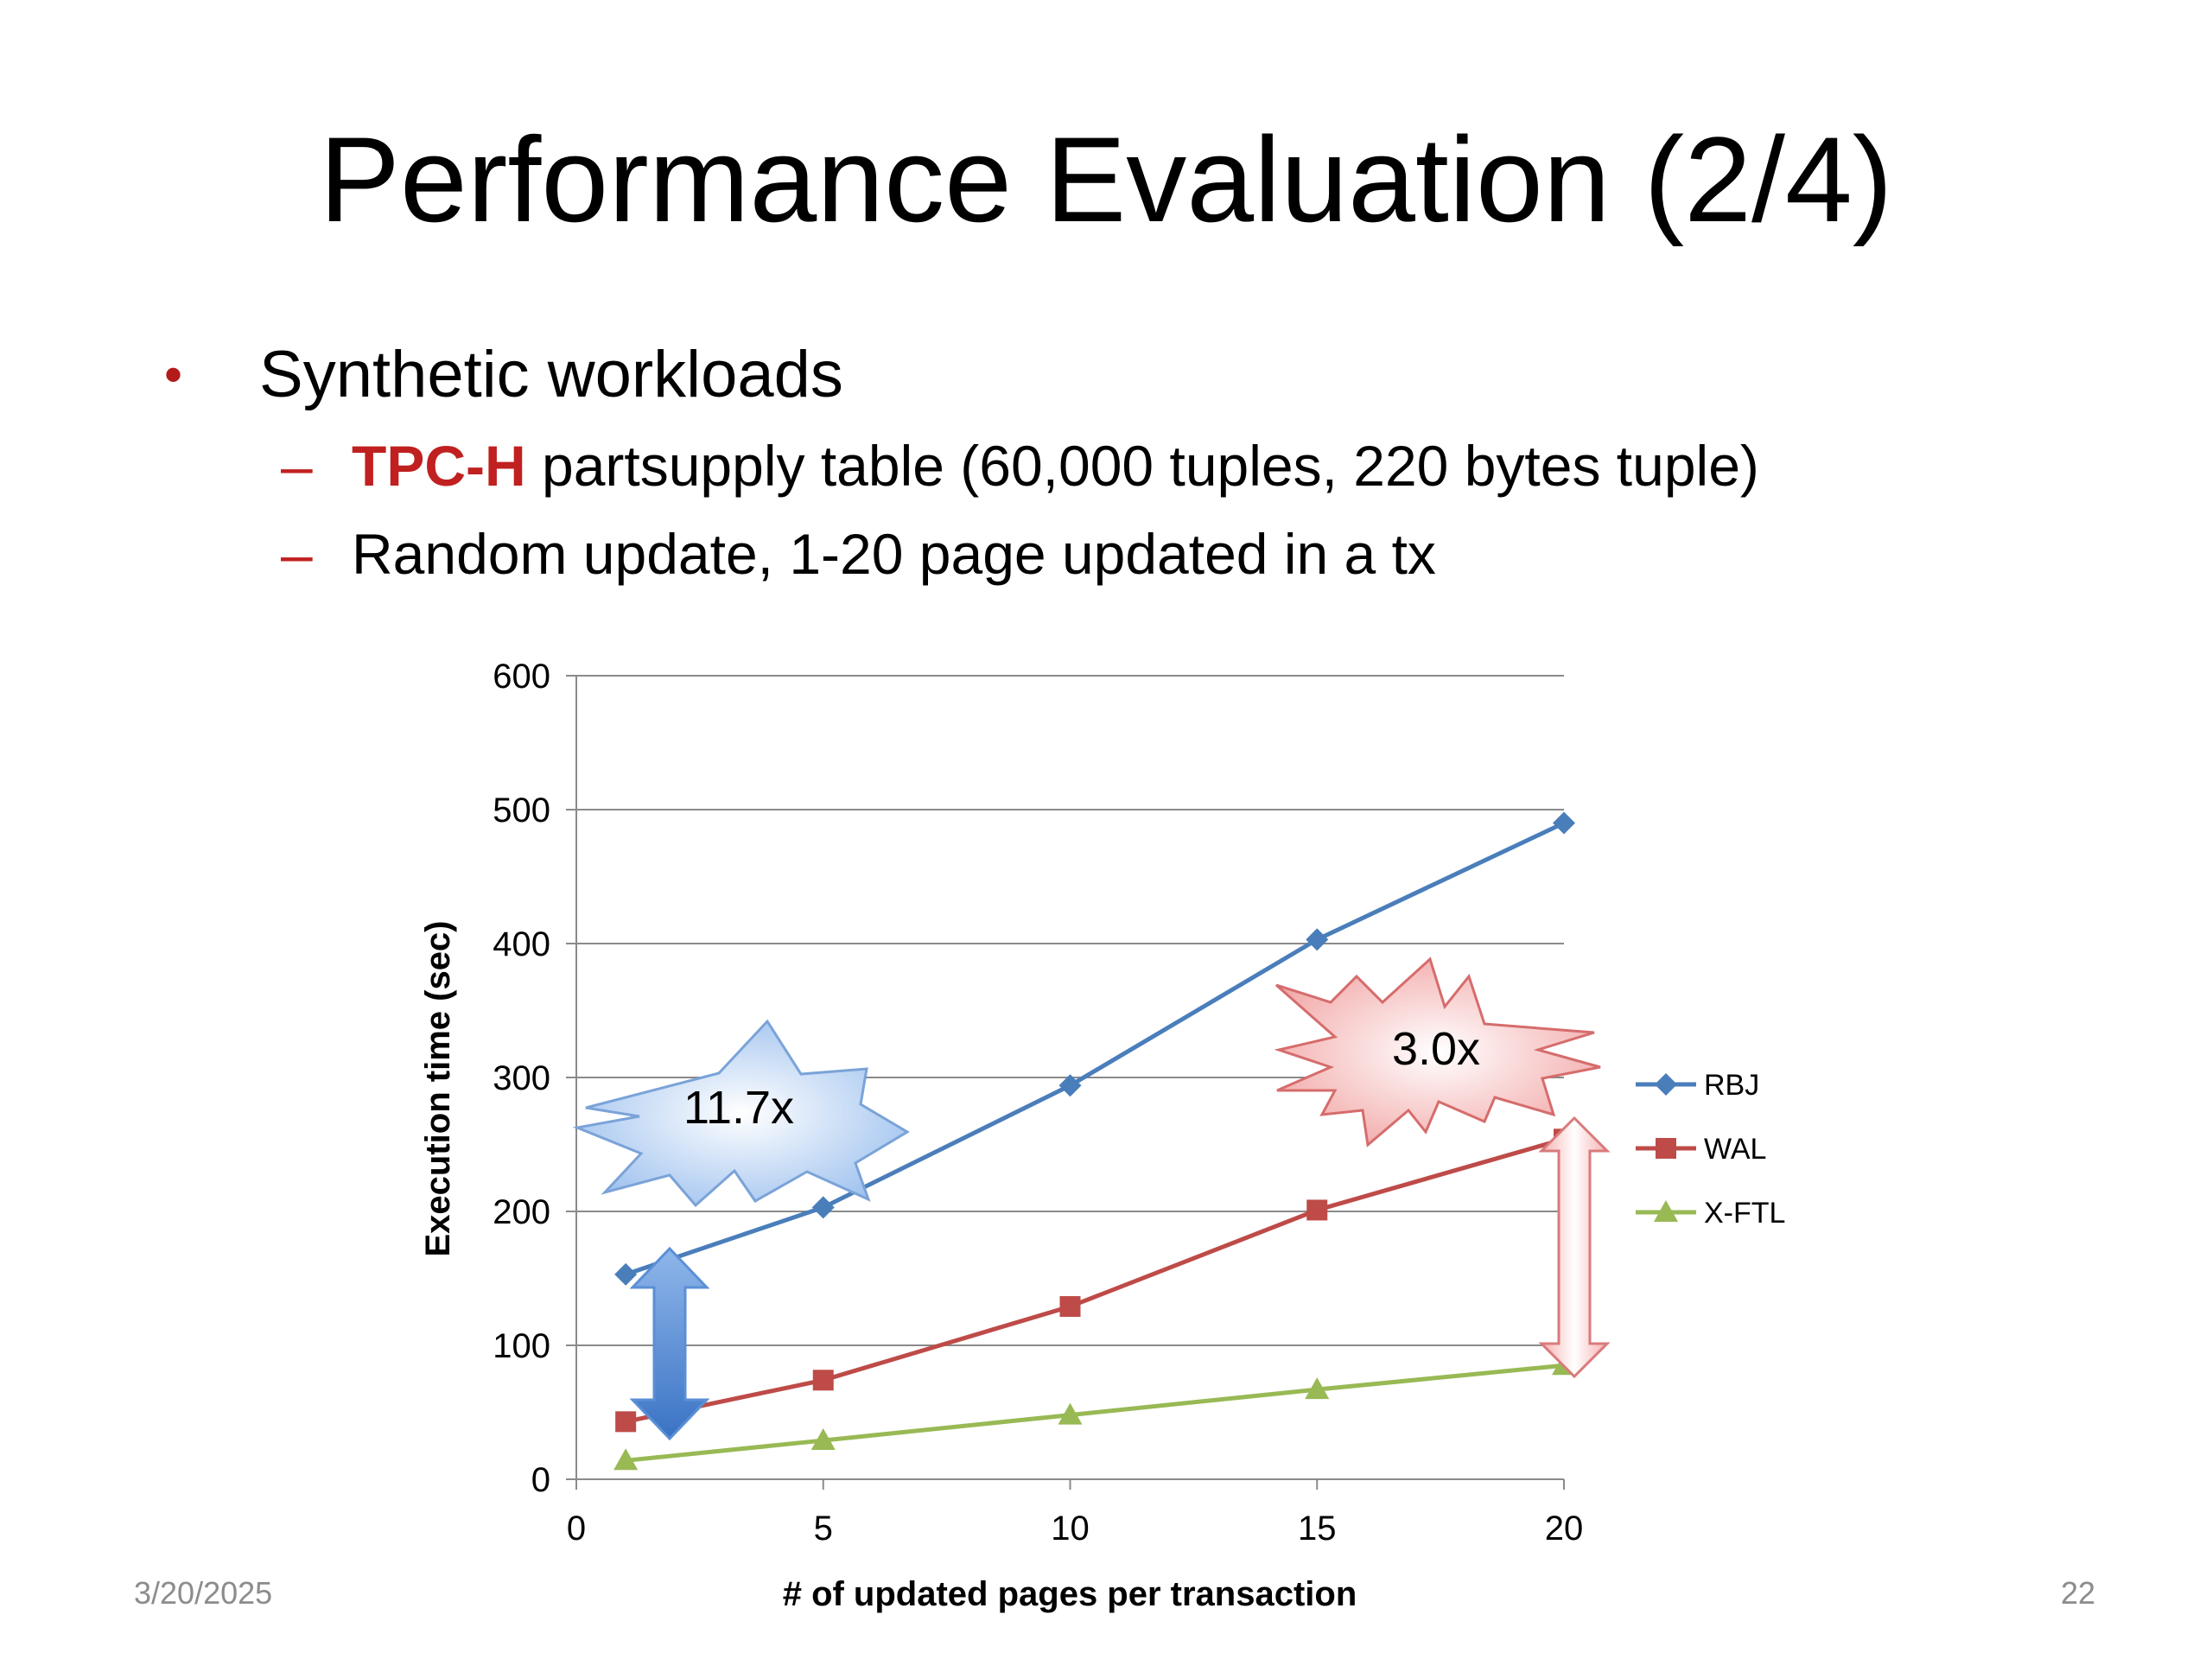  What do you see at coordinates (438, 1088) in the screenshot?
I see `y-axis-label: Execution time (sec)` at bounding box center [438, 1088].